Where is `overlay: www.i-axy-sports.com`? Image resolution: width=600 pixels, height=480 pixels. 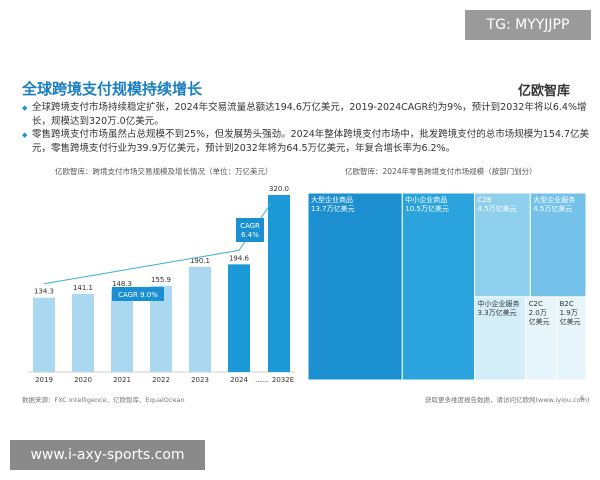 overlay: www.i-axy-sports.com is located at coordinates (107, 455).